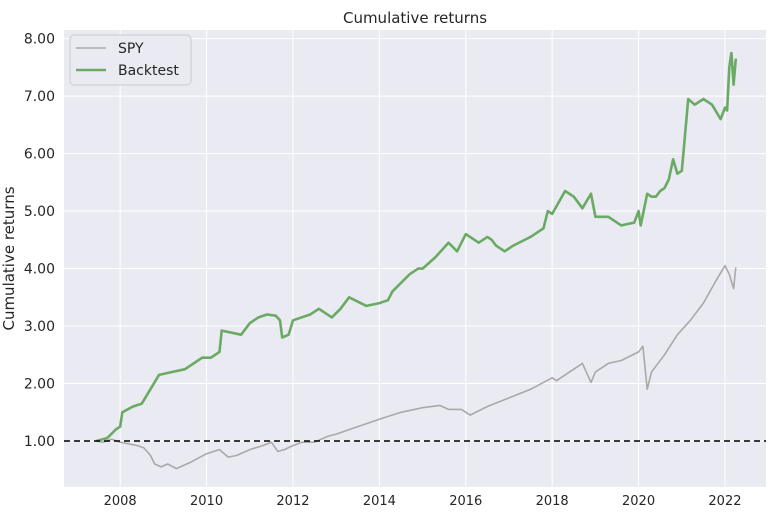 This screenshot has width=777, height=514. I want to click on x-tick-label: 2008, so click(120, 501).